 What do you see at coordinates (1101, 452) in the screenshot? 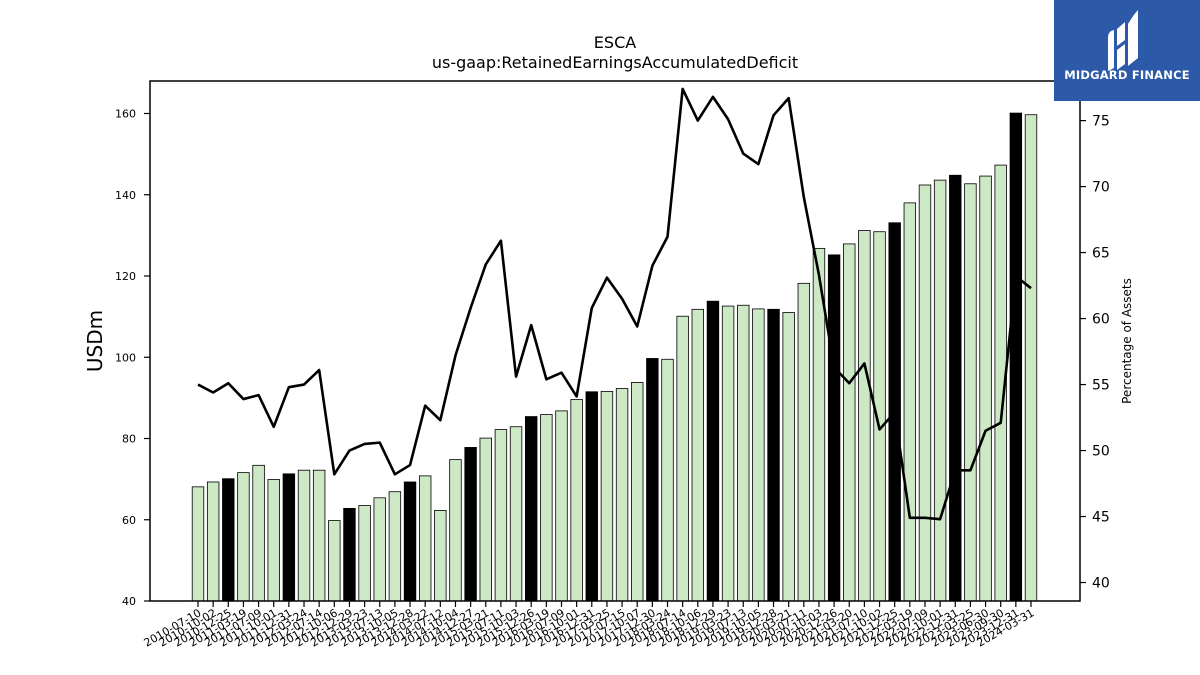
I see `y2-tick-label: 50` at bounding box center [1101, 452].